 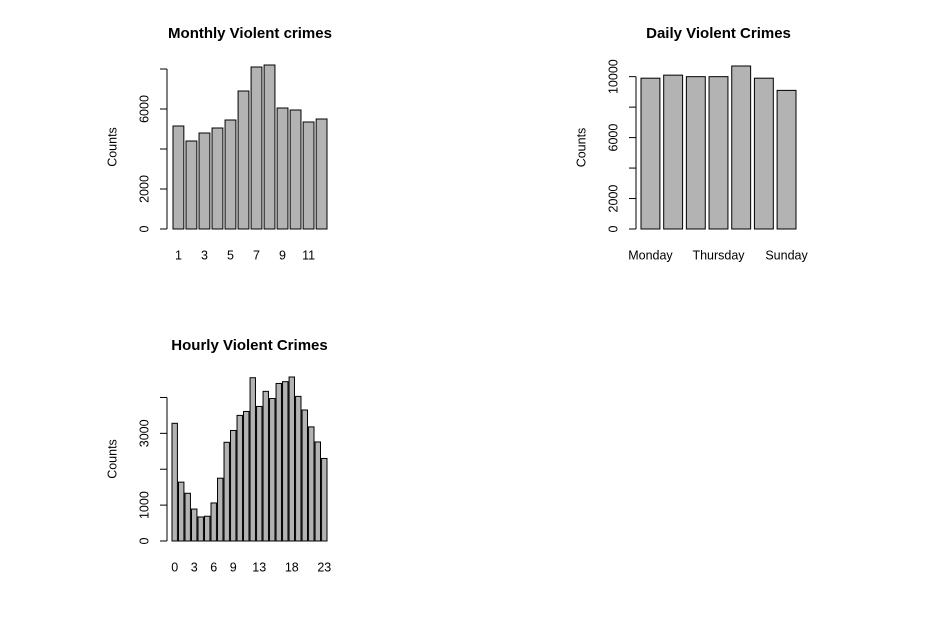 I want to click on chart-title: Daily Violent Crimes, so click(x=718, y=33).